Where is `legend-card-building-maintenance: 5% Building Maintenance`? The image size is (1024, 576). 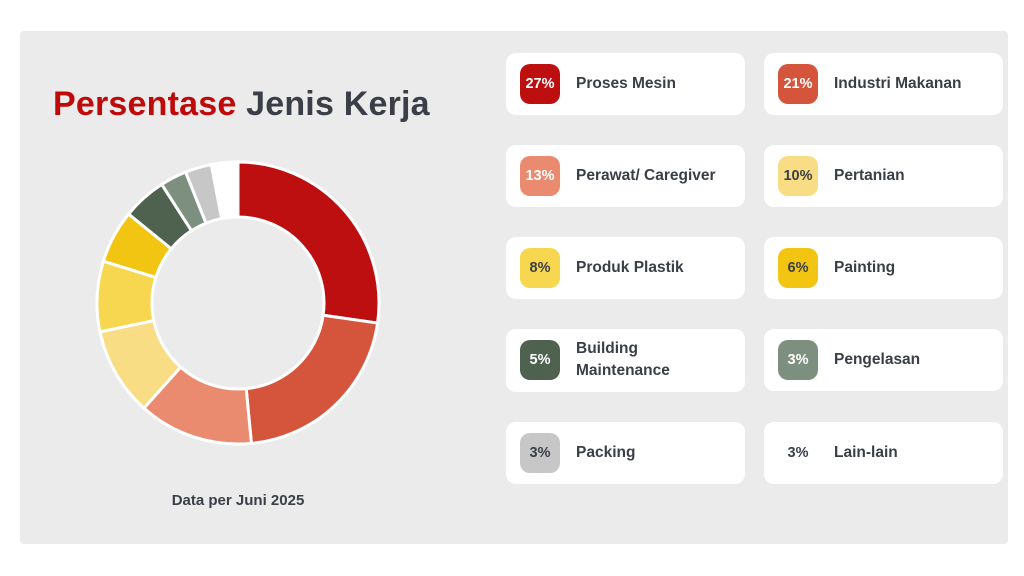 legend-card-building-maintenance: 5% Building Maintenance is located at coordinates (625, 360).